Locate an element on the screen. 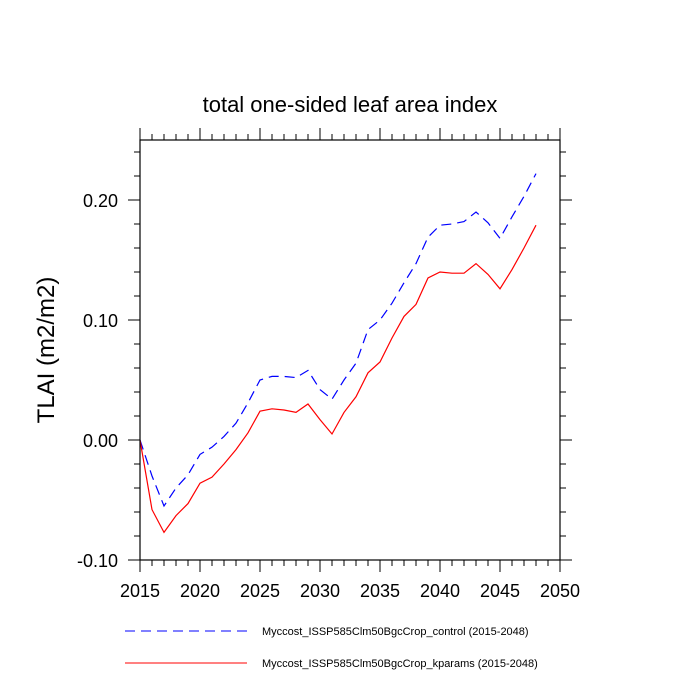 This screenshot has height=700, width=700. x-tick-label: 2030 is located at coordinates (320, 591).